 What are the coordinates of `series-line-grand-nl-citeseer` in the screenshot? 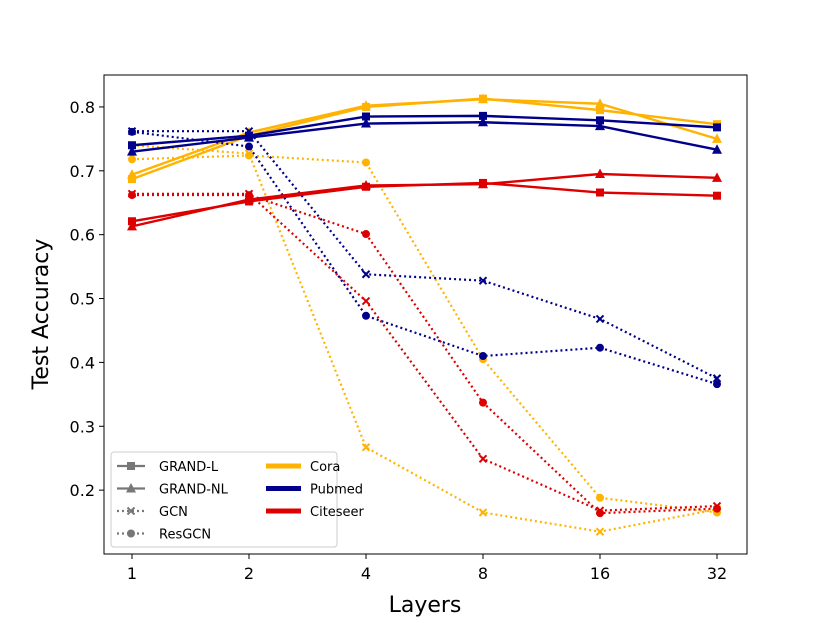 It's located at (424, 200).